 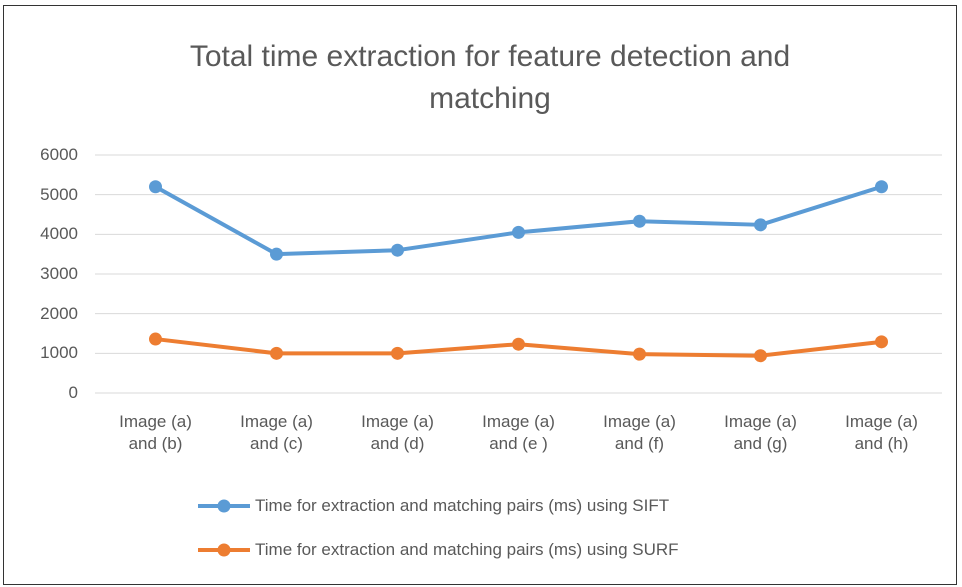 I want to click on y-tick-label: 3000, so click(x=59, y=273).